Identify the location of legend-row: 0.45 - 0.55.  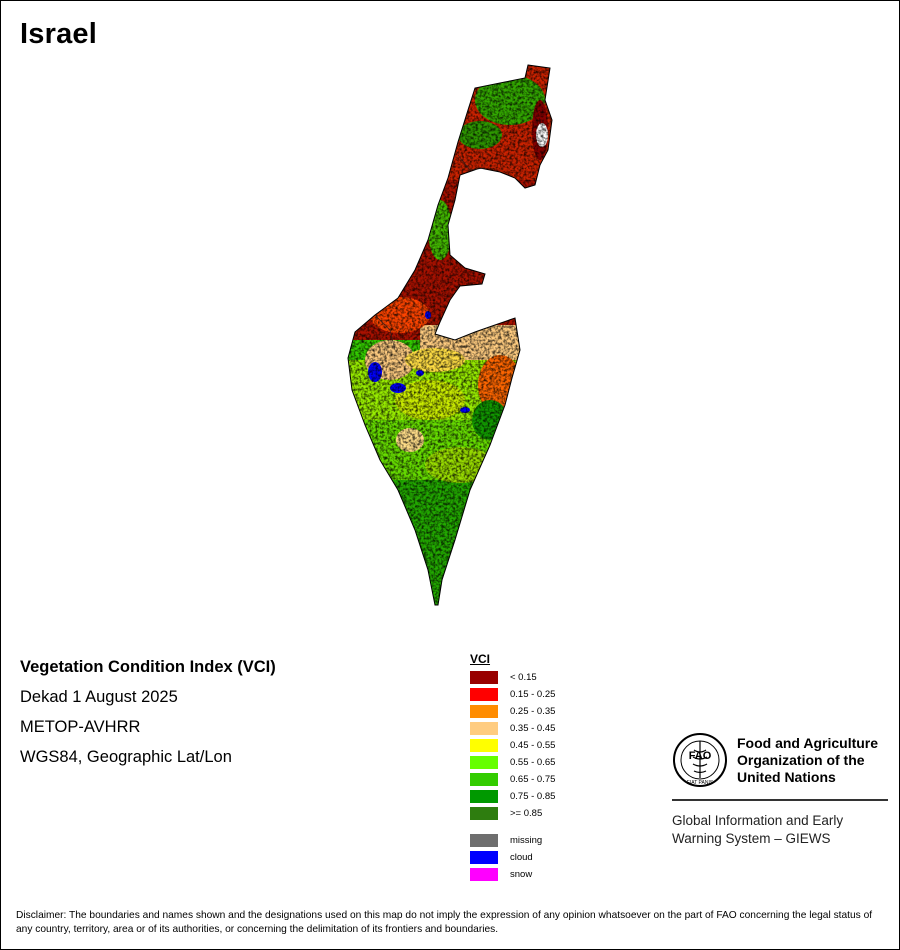
(512, 745).